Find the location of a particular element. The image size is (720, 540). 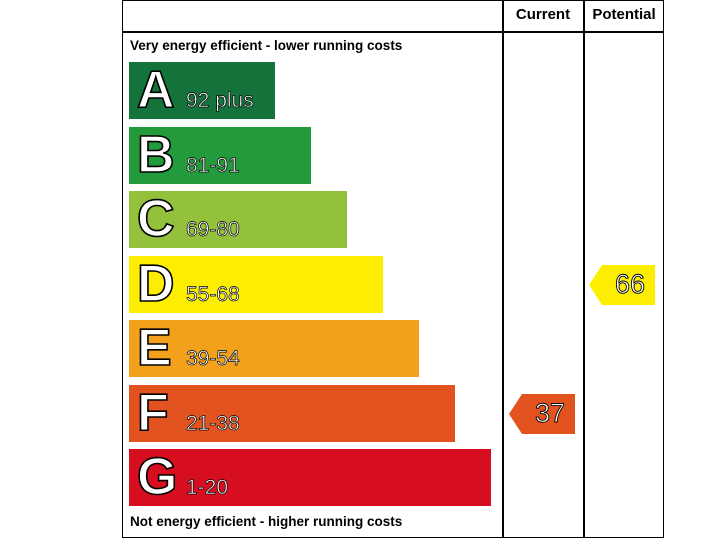

band-letter: G is located at coordinates (157, 477).